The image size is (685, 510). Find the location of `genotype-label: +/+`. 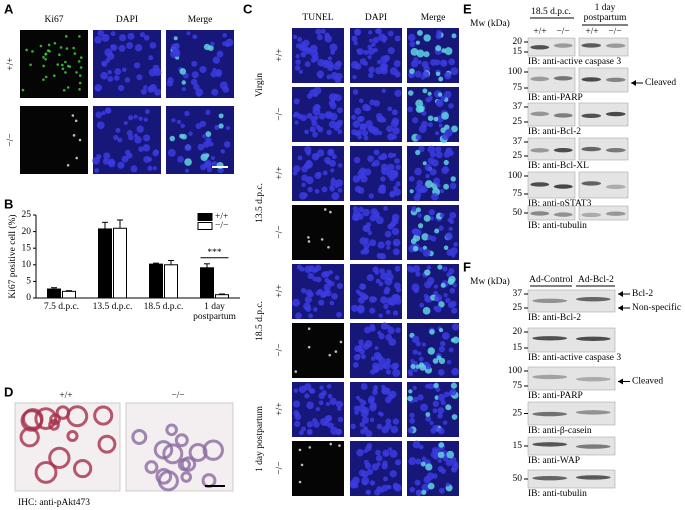

genotype-label: +/+ is located at coordinates (11, 63).